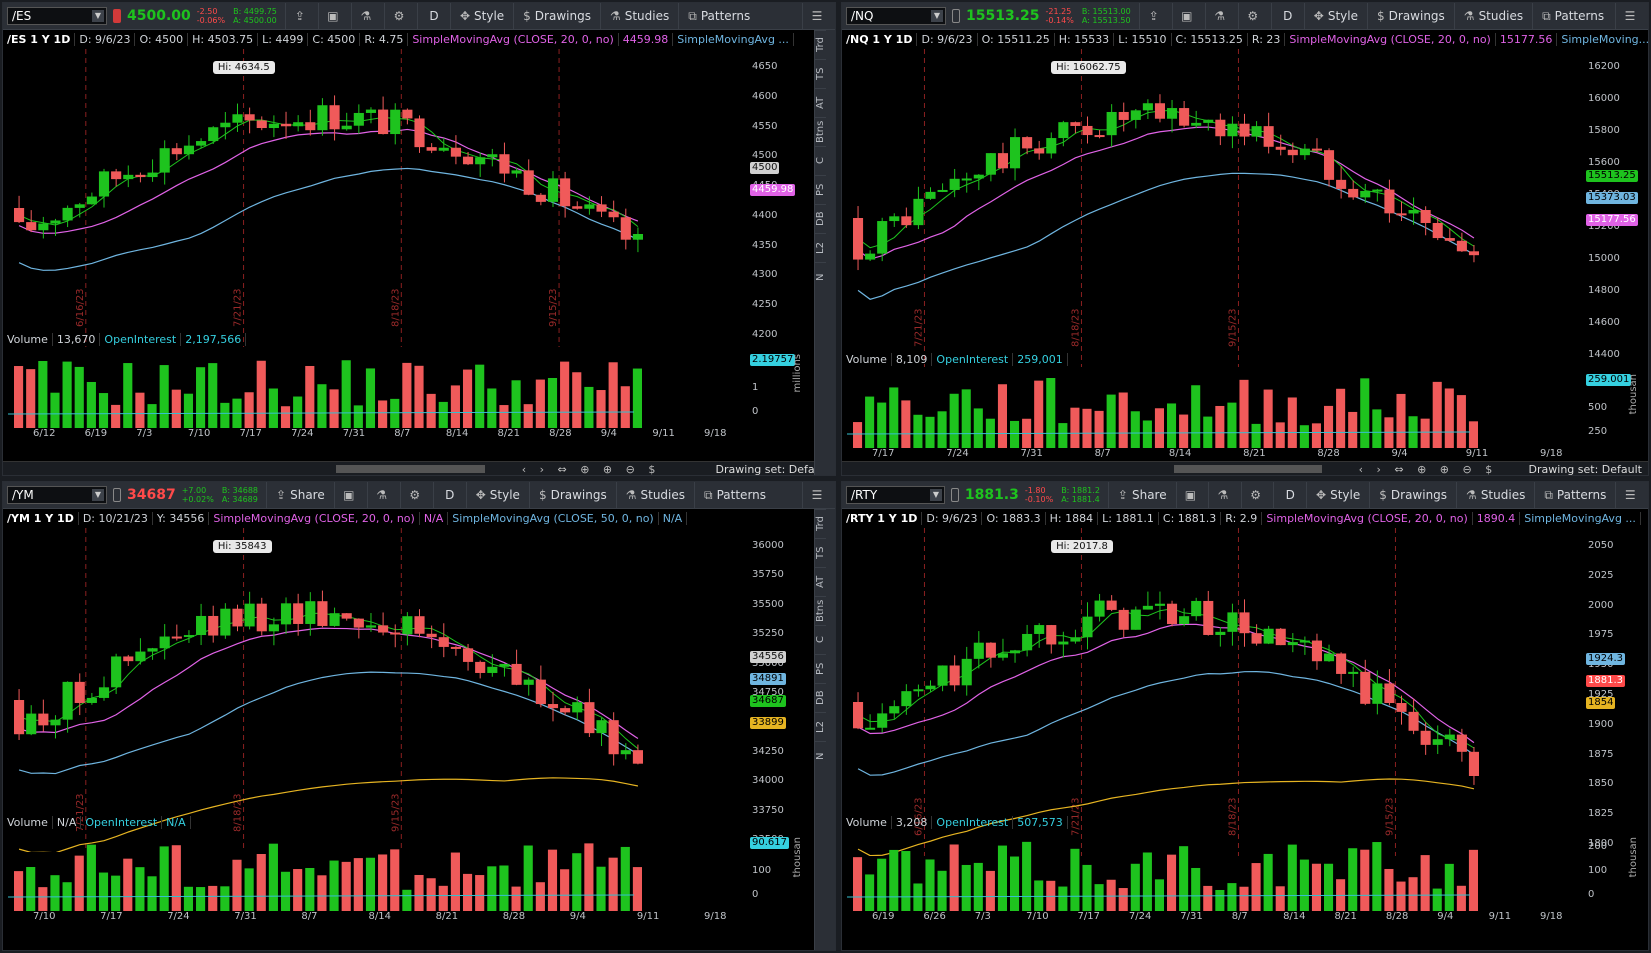 The width and height of the screenshot is (1651, 953). What do you see at coordinates (895, 495) in the screenshot?
I see `symbol-input: /RTY ▼` at bounding box center [895, 495].